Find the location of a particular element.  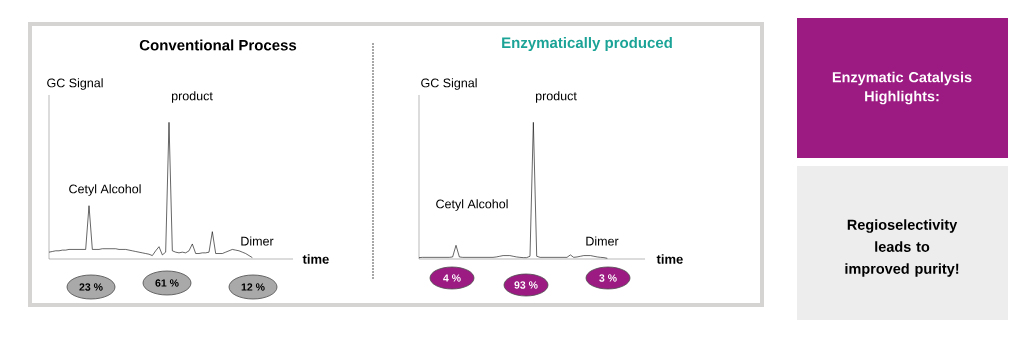

text: 12 % is located at coordinates (253, 287).